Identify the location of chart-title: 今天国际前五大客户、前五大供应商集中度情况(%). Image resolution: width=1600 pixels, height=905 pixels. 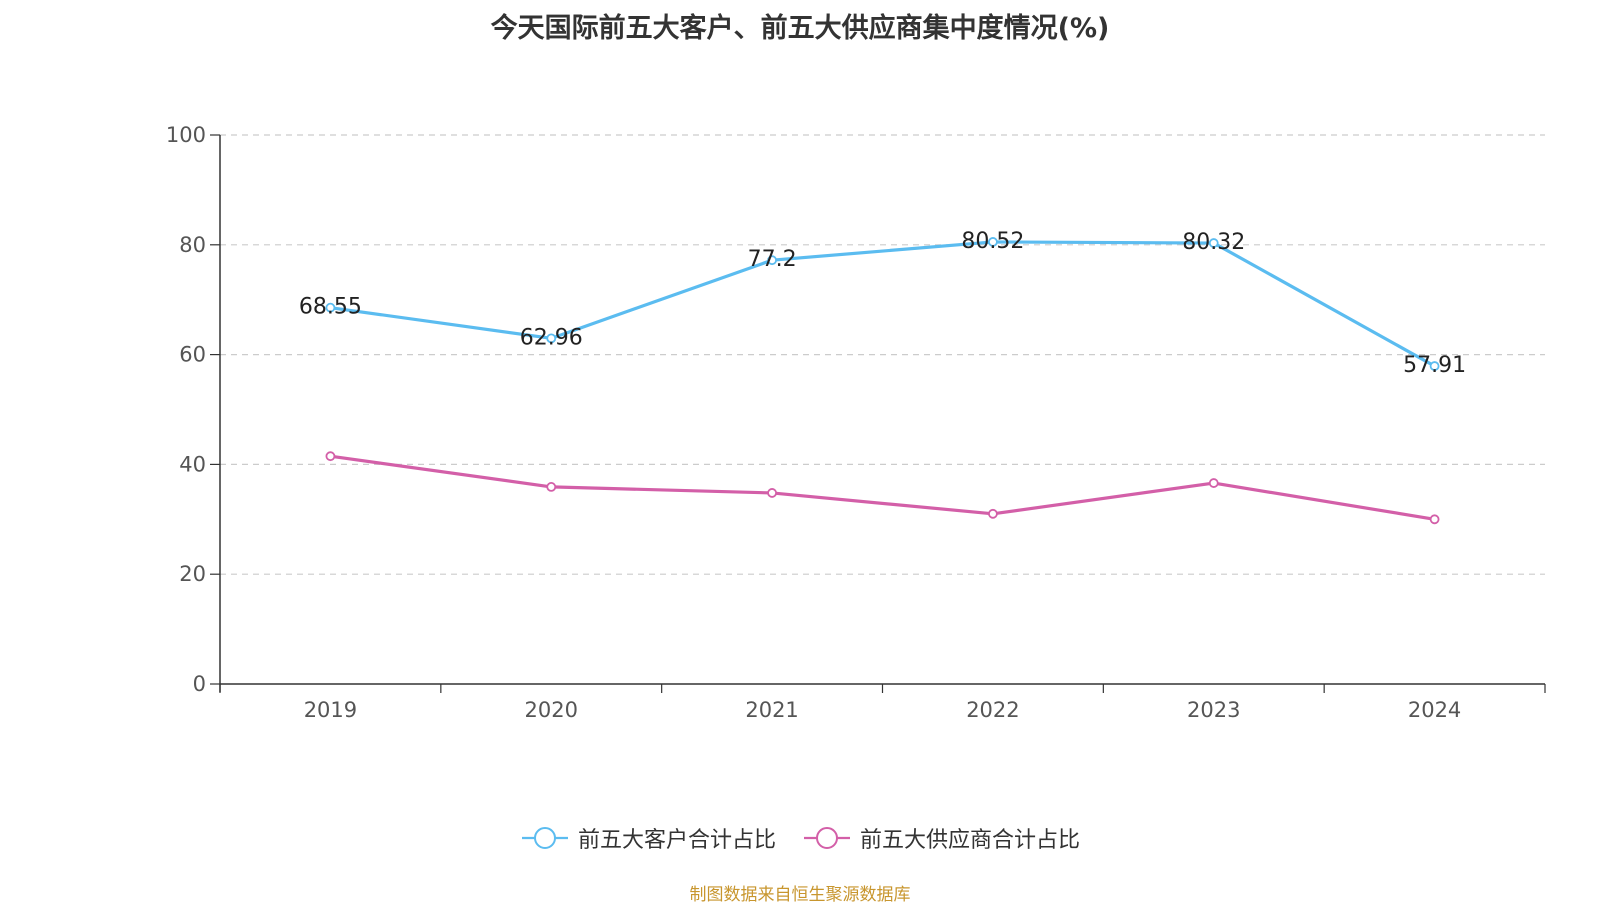
(800, 28).